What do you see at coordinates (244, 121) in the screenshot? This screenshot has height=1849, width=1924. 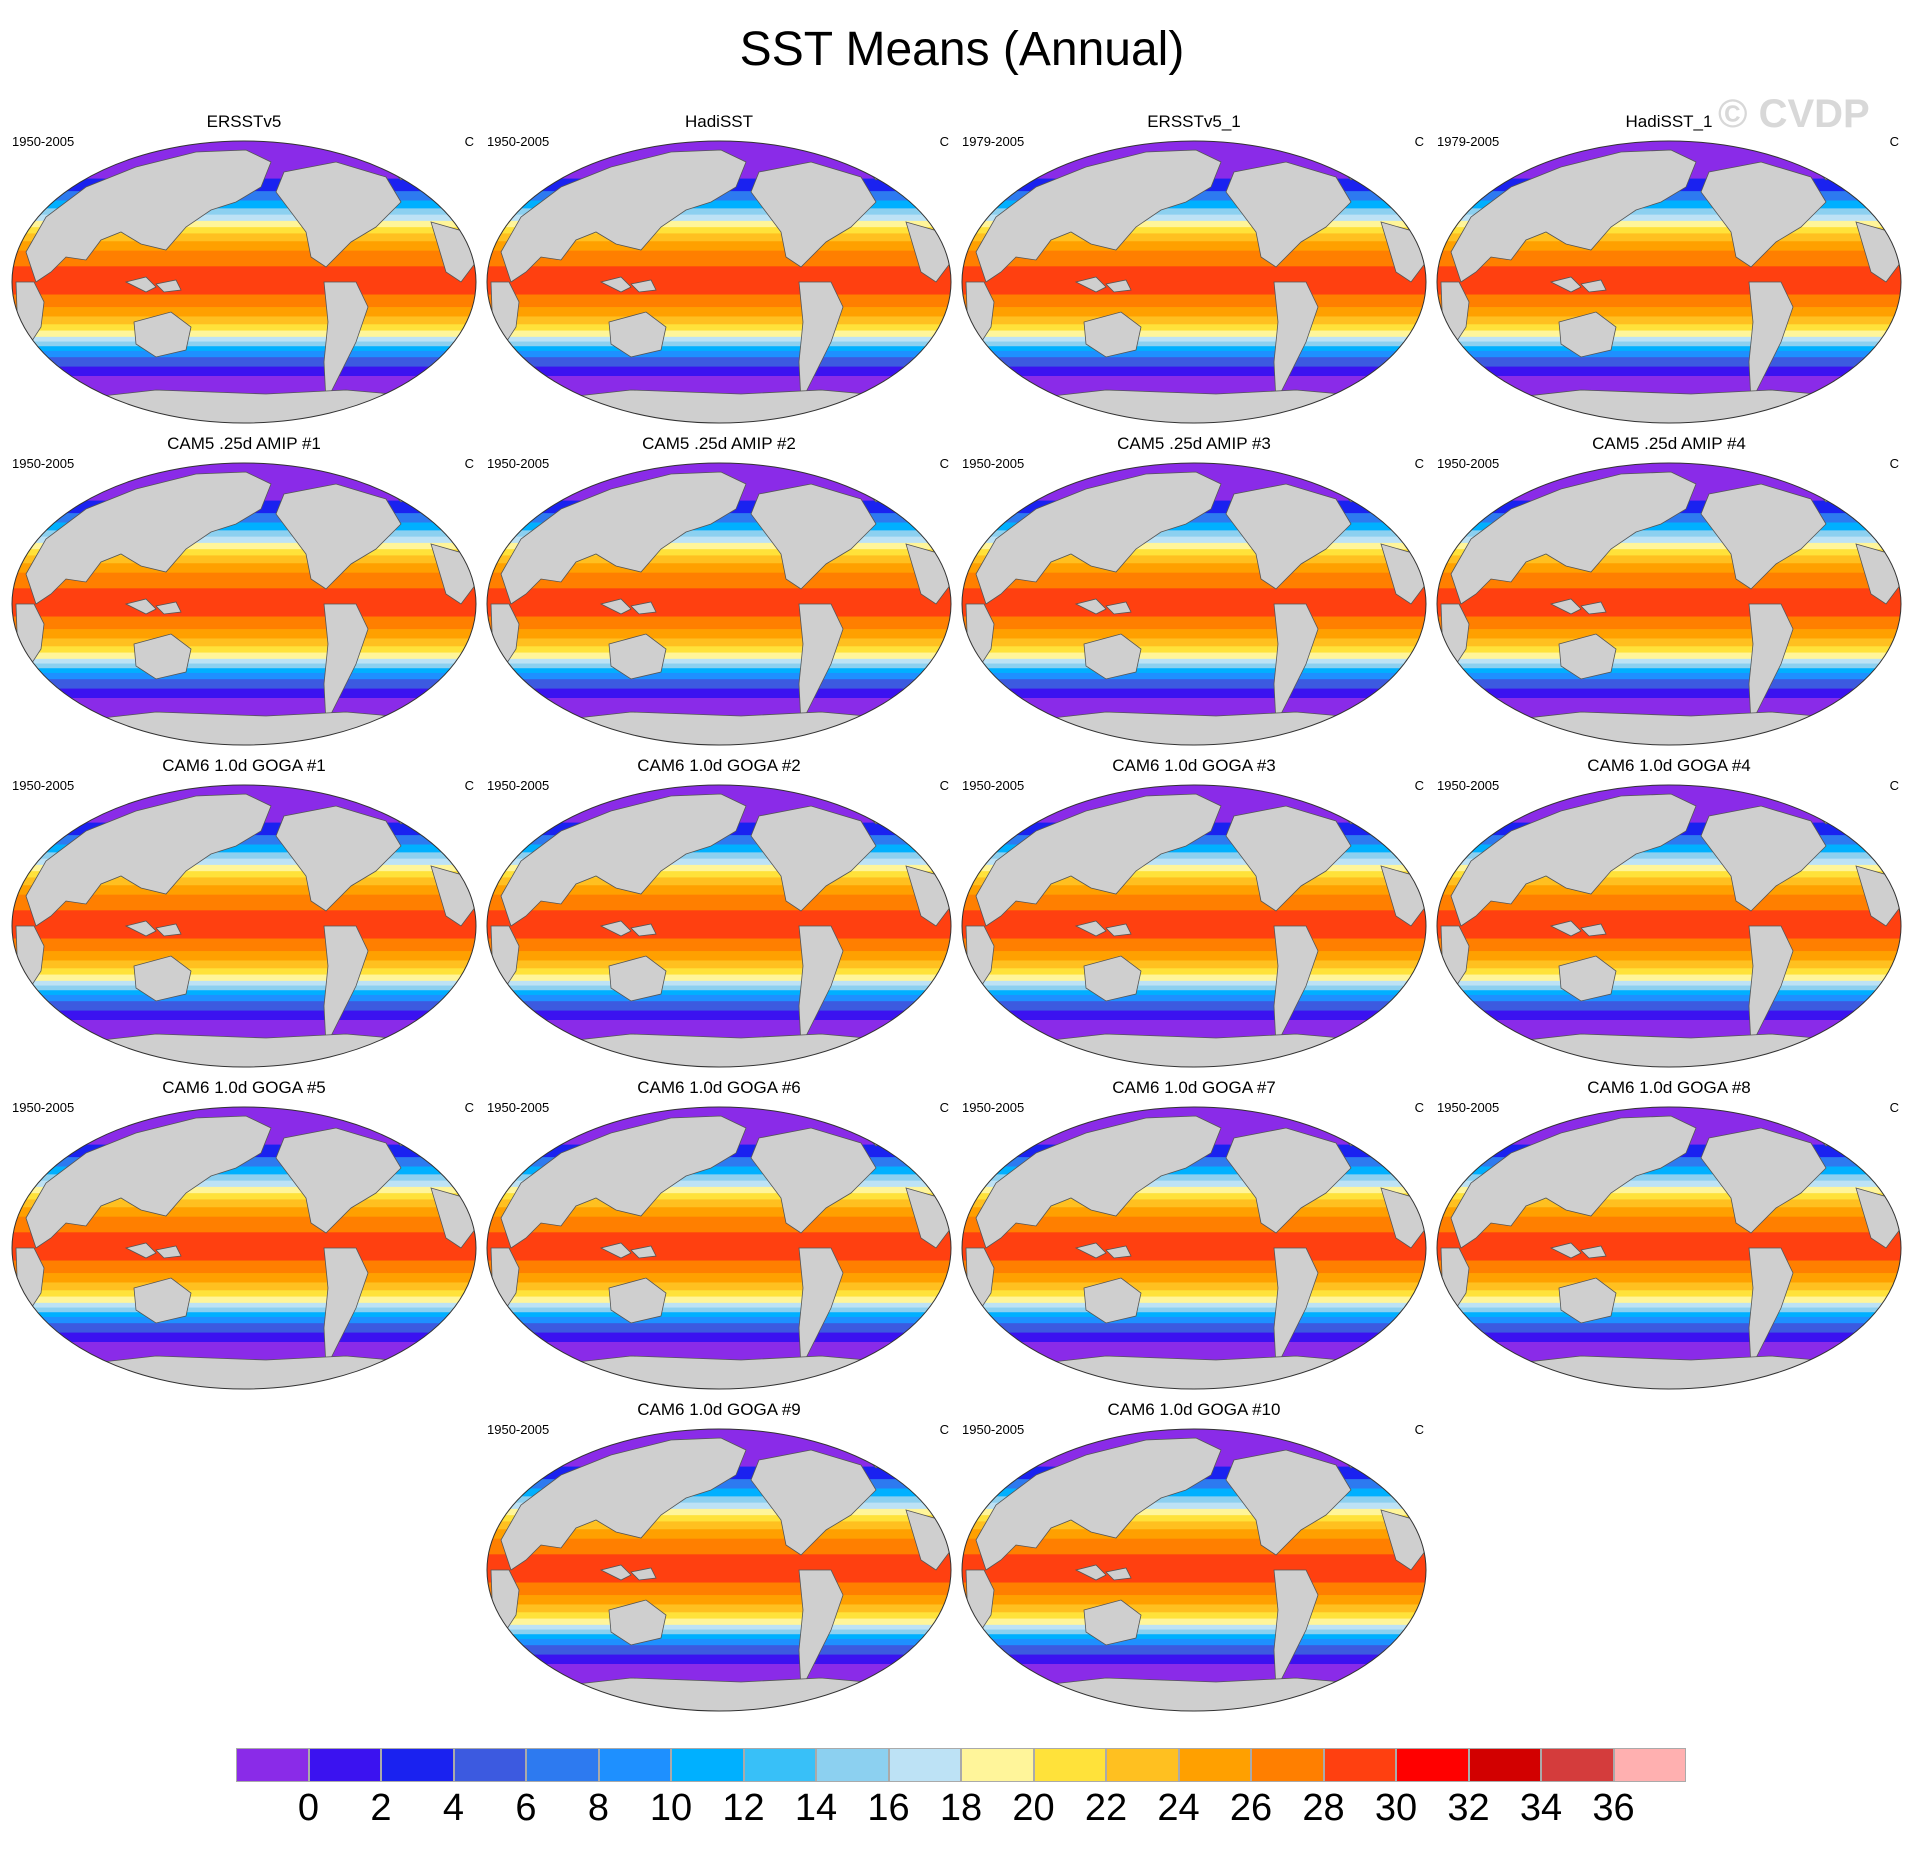 I see `panel-title: ERSSTv5` at bounding box center [244, 121].